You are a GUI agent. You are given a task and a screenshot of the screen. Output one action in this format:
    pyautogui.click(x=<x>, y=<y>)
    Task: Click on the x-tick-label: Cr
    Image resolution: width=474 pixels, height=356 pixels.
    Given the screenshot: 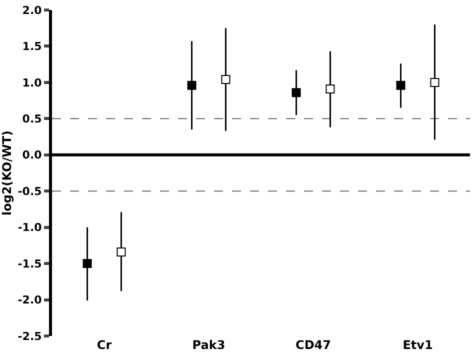 What is the action you would take?
    pyautogui.click(x=104, y=345)
    